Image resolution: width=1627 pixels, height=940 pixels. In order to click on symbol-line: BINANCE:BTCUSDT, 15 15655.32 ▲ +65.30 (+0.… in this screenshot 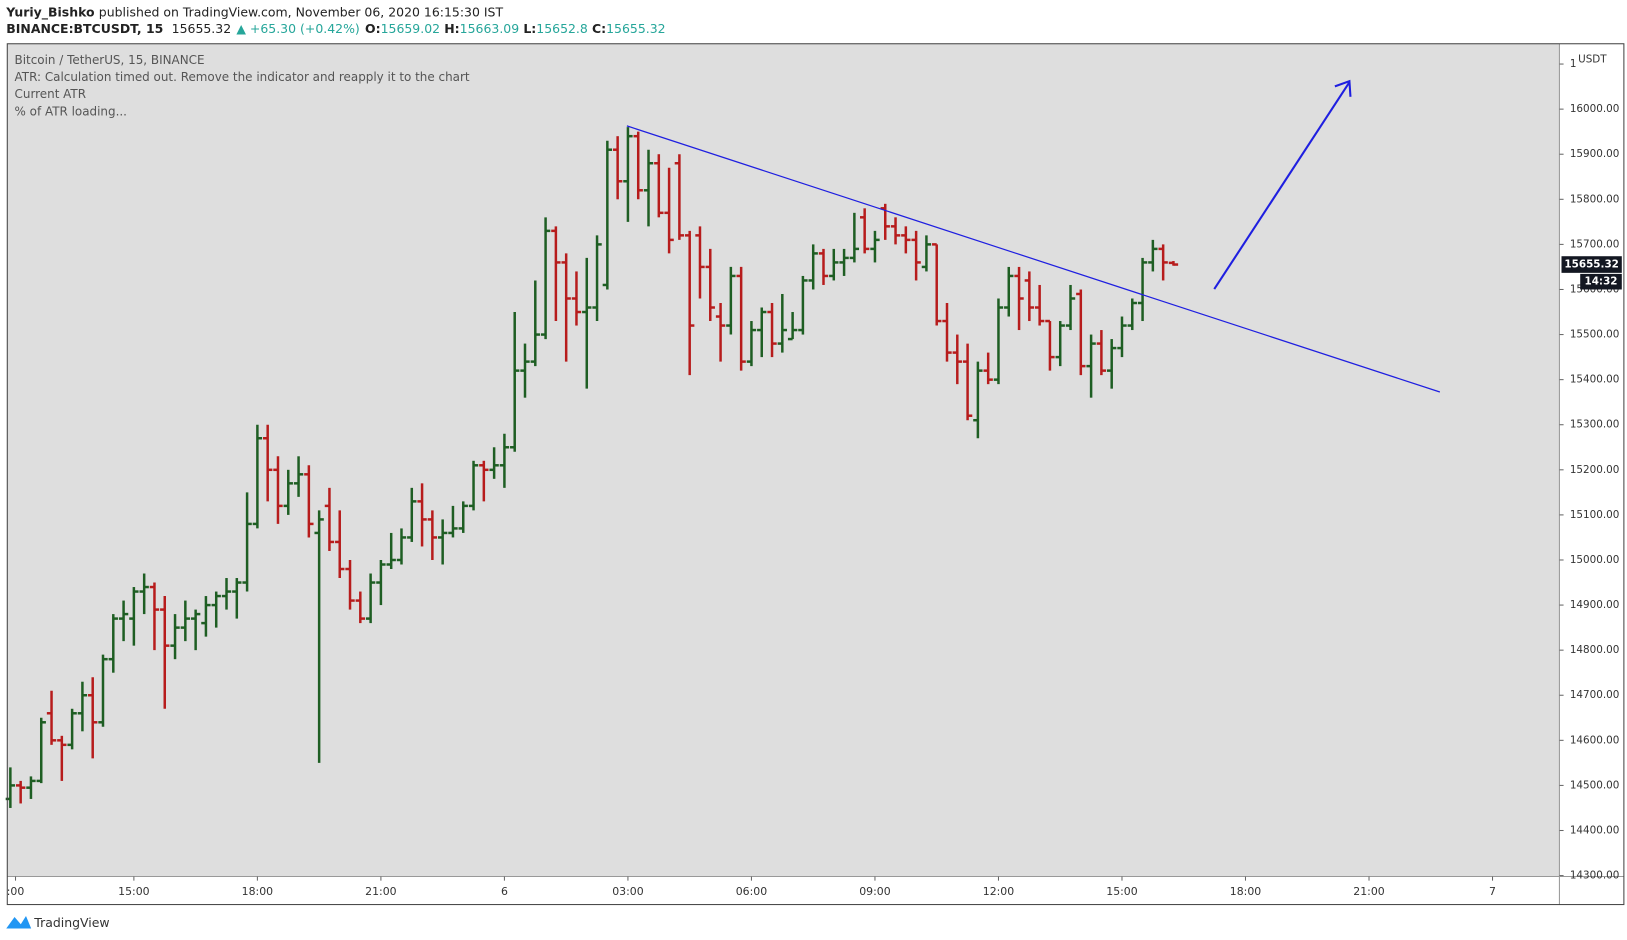, I will do `click(335, 28)`.